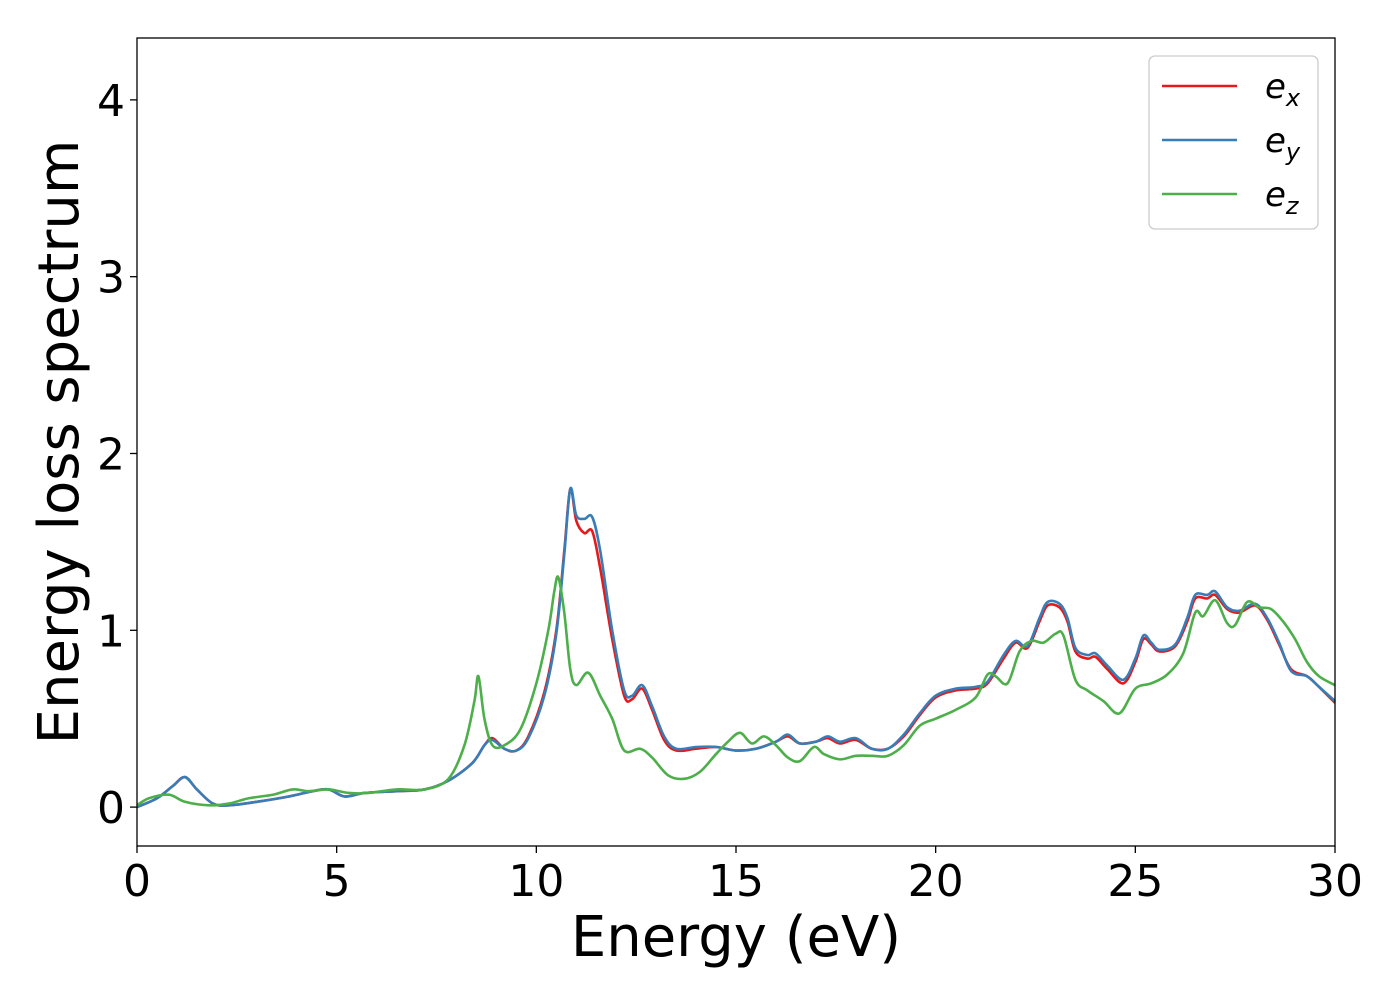  What do you see at coordinates (1335, 881) in the screenshot?
I see `x-tick-label: 30` at bounding box center [1335, 881].